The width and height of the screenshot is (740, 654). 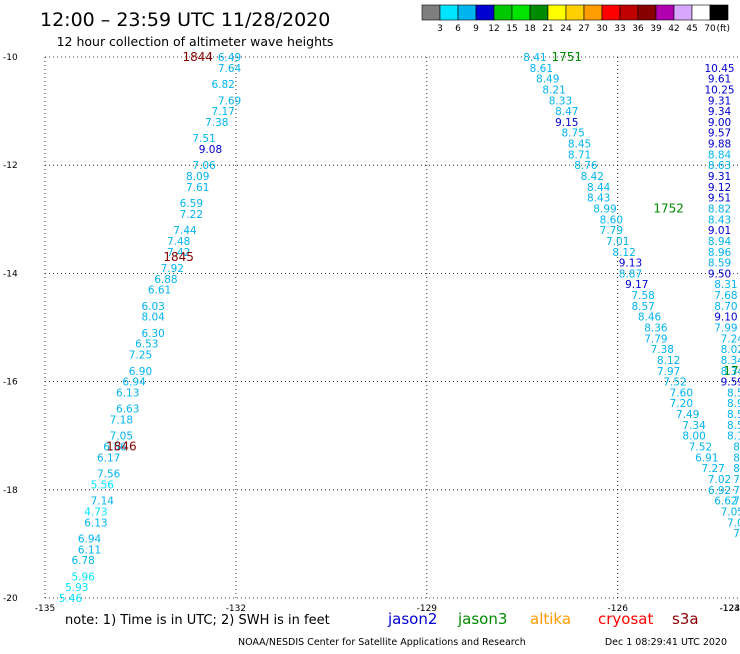 What do you see at coordinates (412, 619) in the screenshot?
I see `satellite-legend-jason2: jason2` at bounding box center [412, 619].